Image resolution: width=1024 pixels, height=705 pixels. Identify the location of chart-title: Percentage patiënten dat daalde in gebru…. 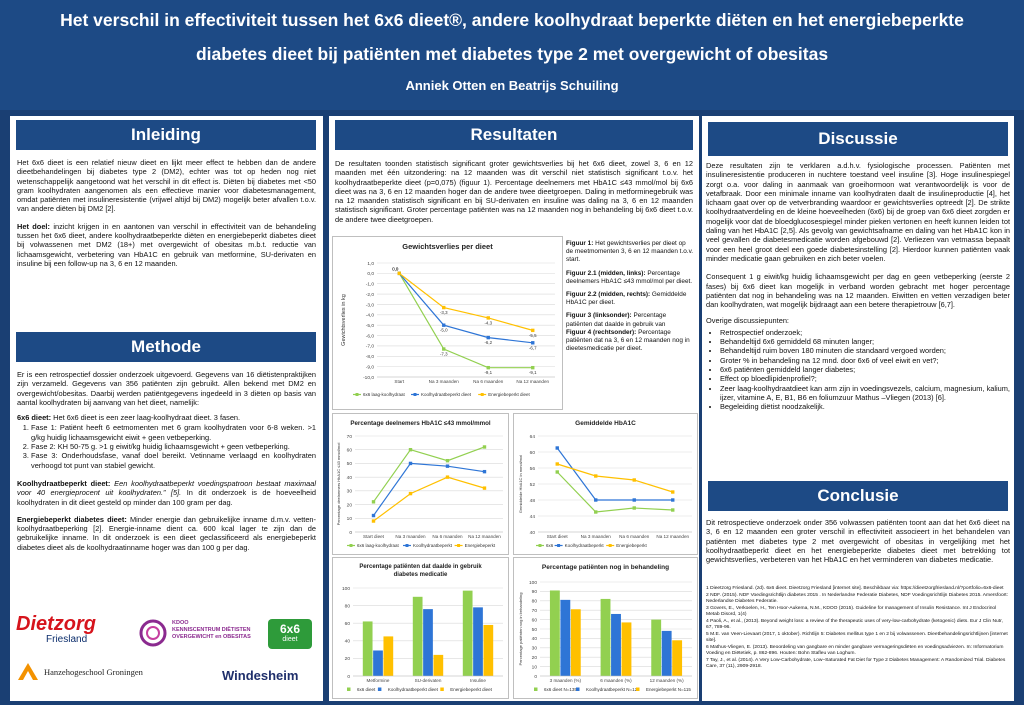
(420, 567).